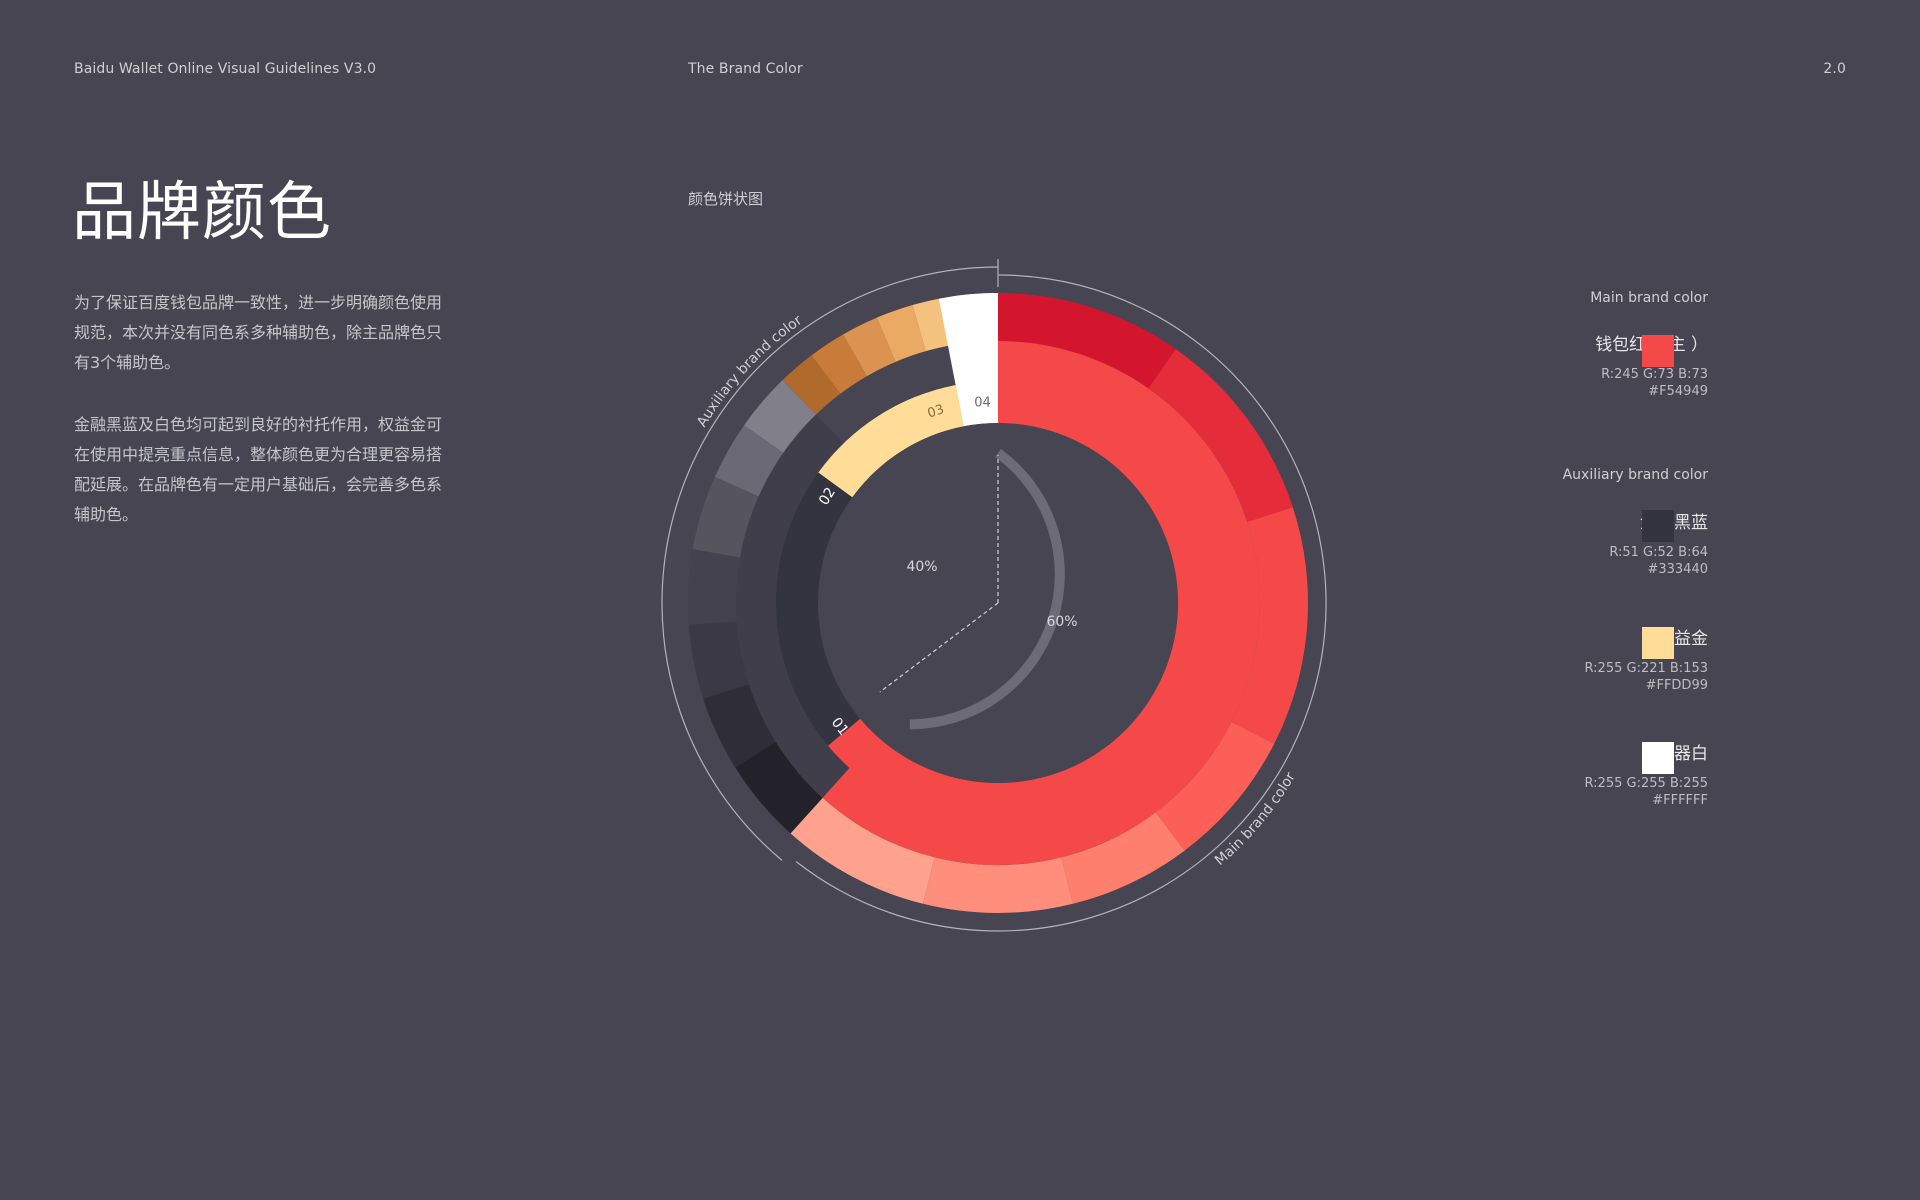 The image size is (1920, 1200). What do you see at coordinates (1658, 758) in the screenshot?
I see `swatch-white` at bounding box center [1658, 758].